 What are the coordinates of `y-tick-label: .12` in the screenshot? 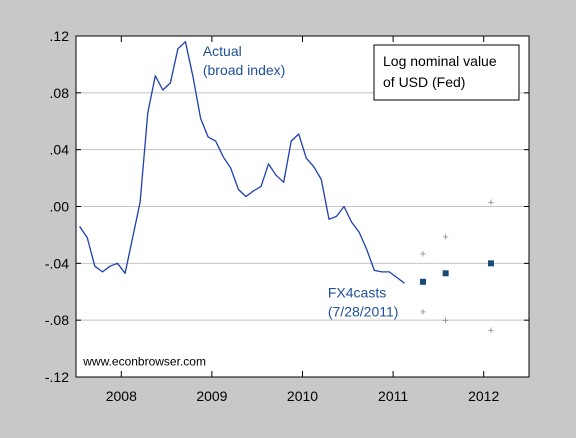 It's located at (60, 36).